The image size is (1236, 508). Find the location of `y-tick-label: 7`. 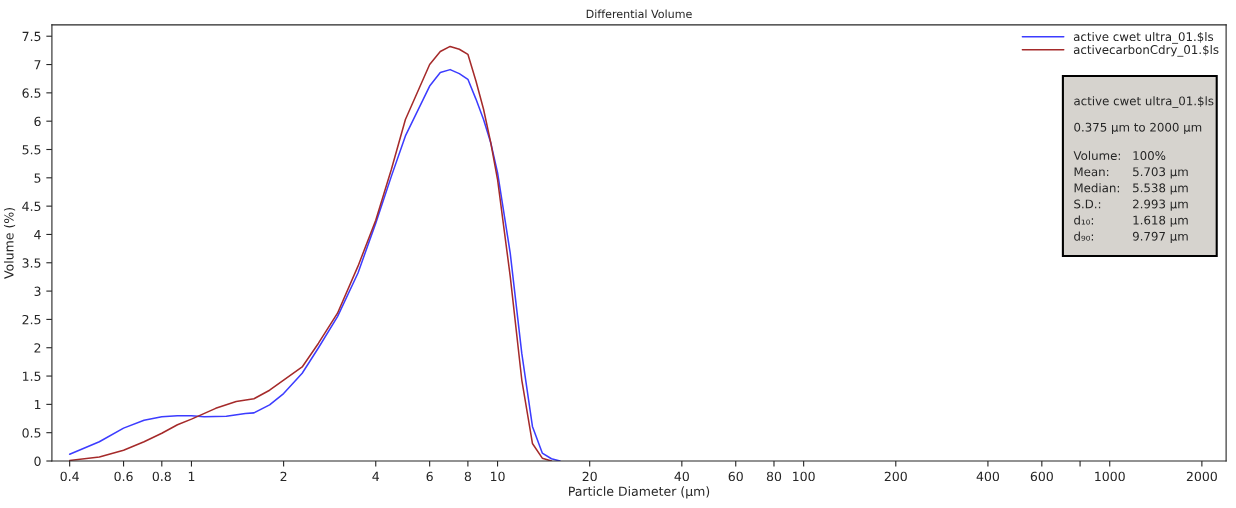

y-tick-label: 7 is located at coordinates (37, 65).